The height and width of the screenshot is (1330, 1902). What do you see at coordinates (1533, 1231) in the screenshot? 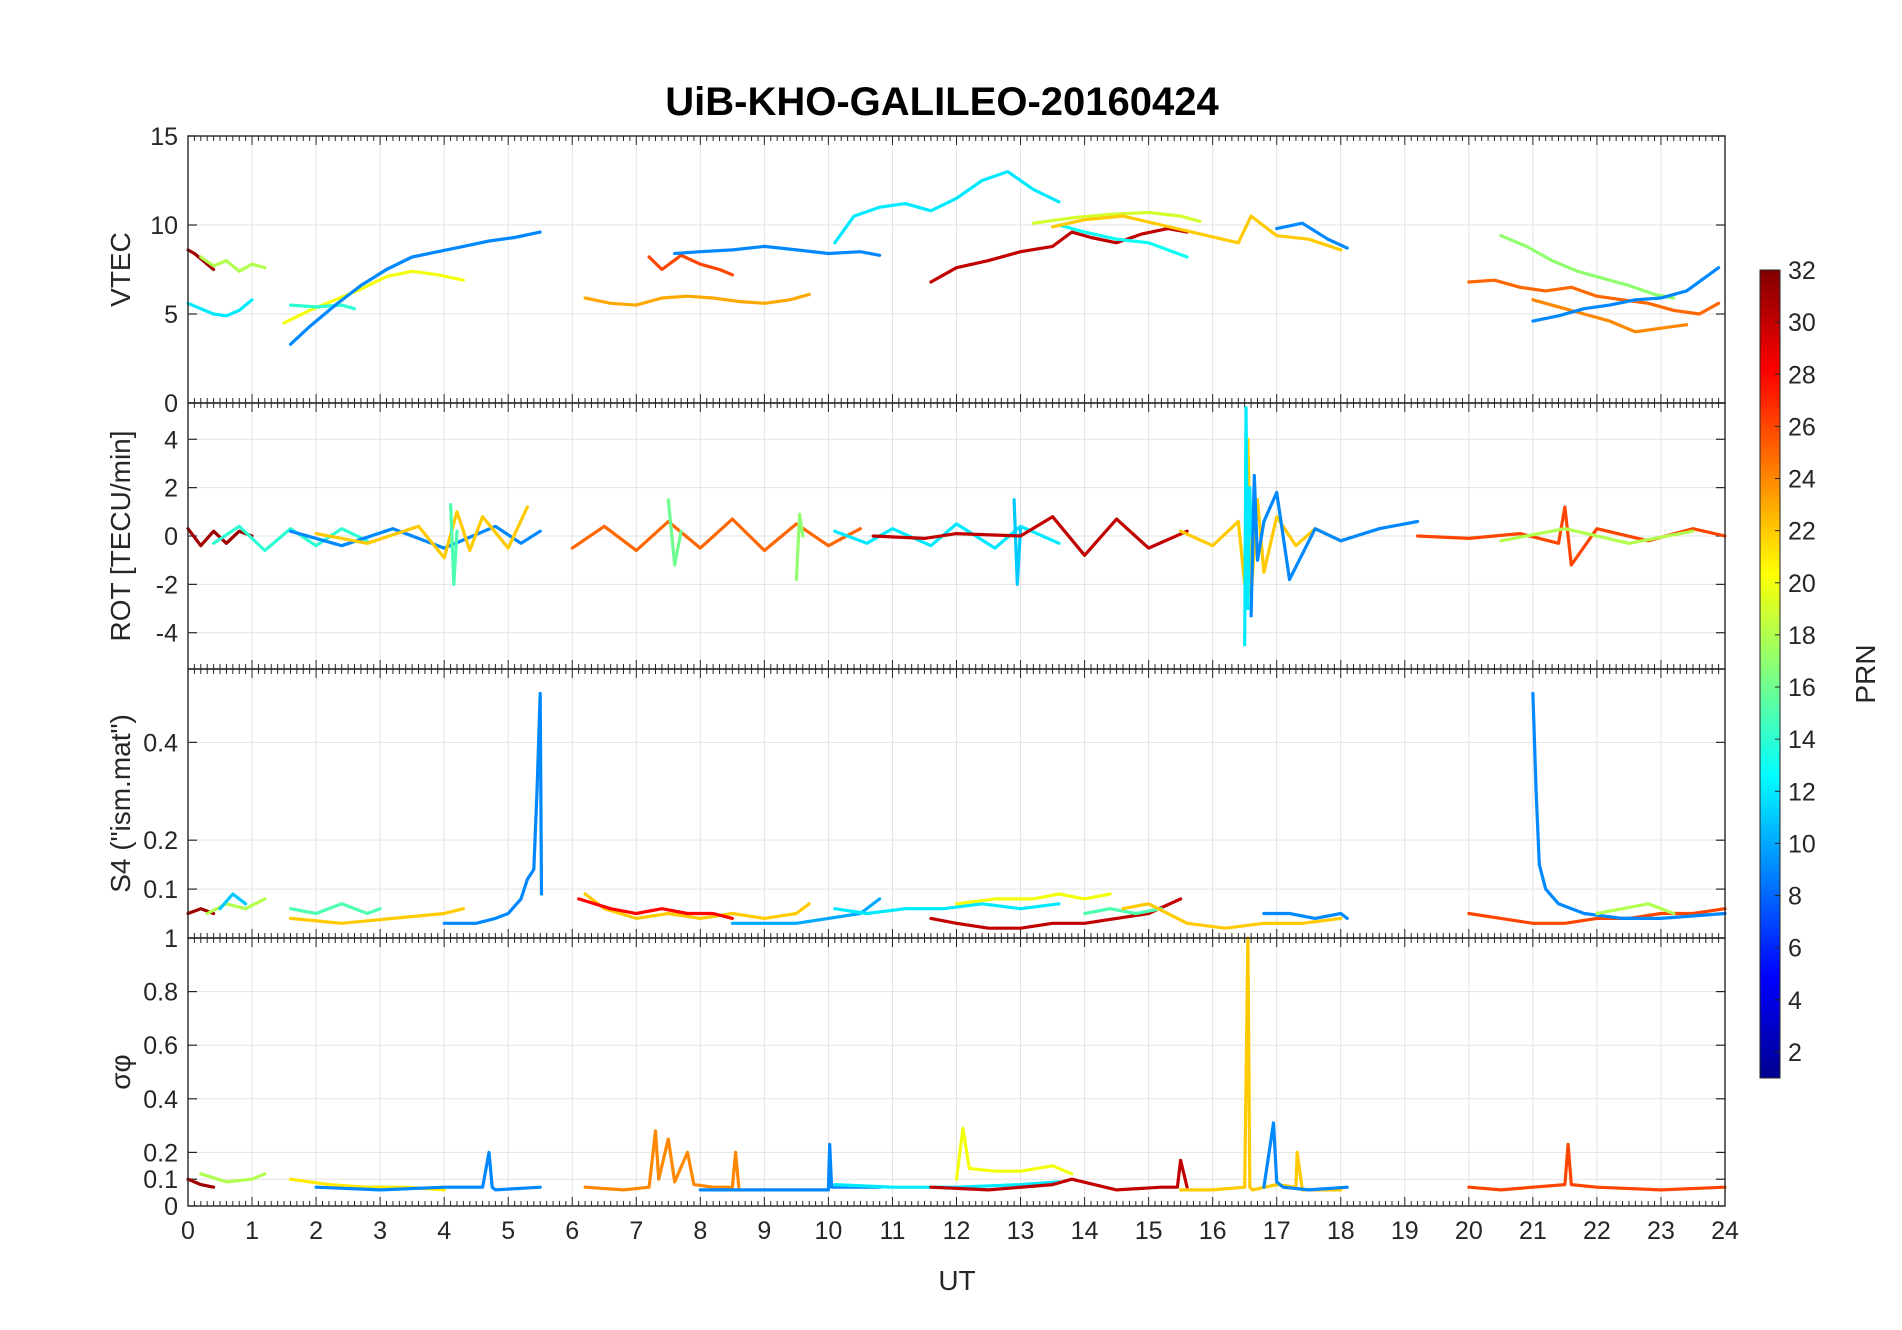
I see `x-tick-label: 21` at bounding box center [1533, 1231].